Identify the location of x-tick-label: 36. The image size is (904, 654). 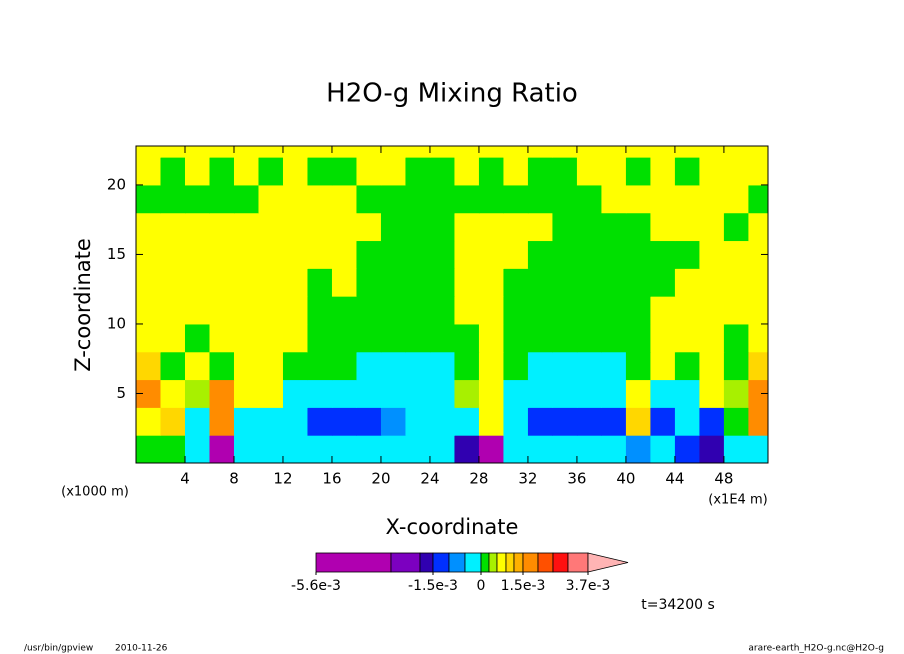
(576, 479).